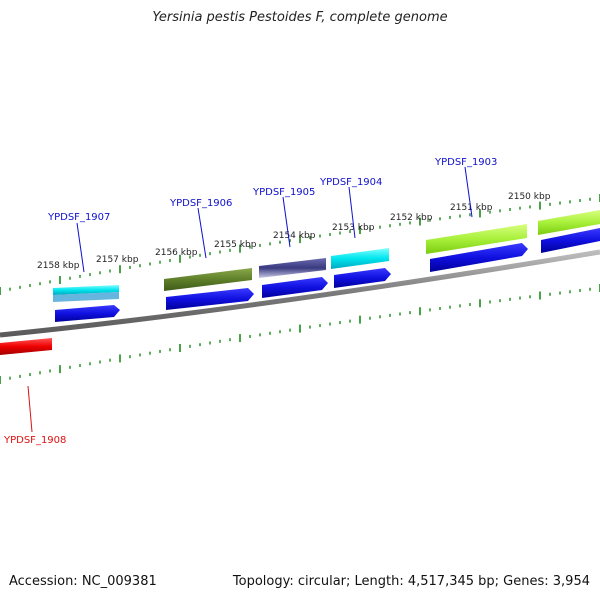 The image size is (600, 600). Describe the element at coordinates (34, 440) in the screenshot. I see `gene-label-ypdsf-1908: YPDSF_1908` at that location.